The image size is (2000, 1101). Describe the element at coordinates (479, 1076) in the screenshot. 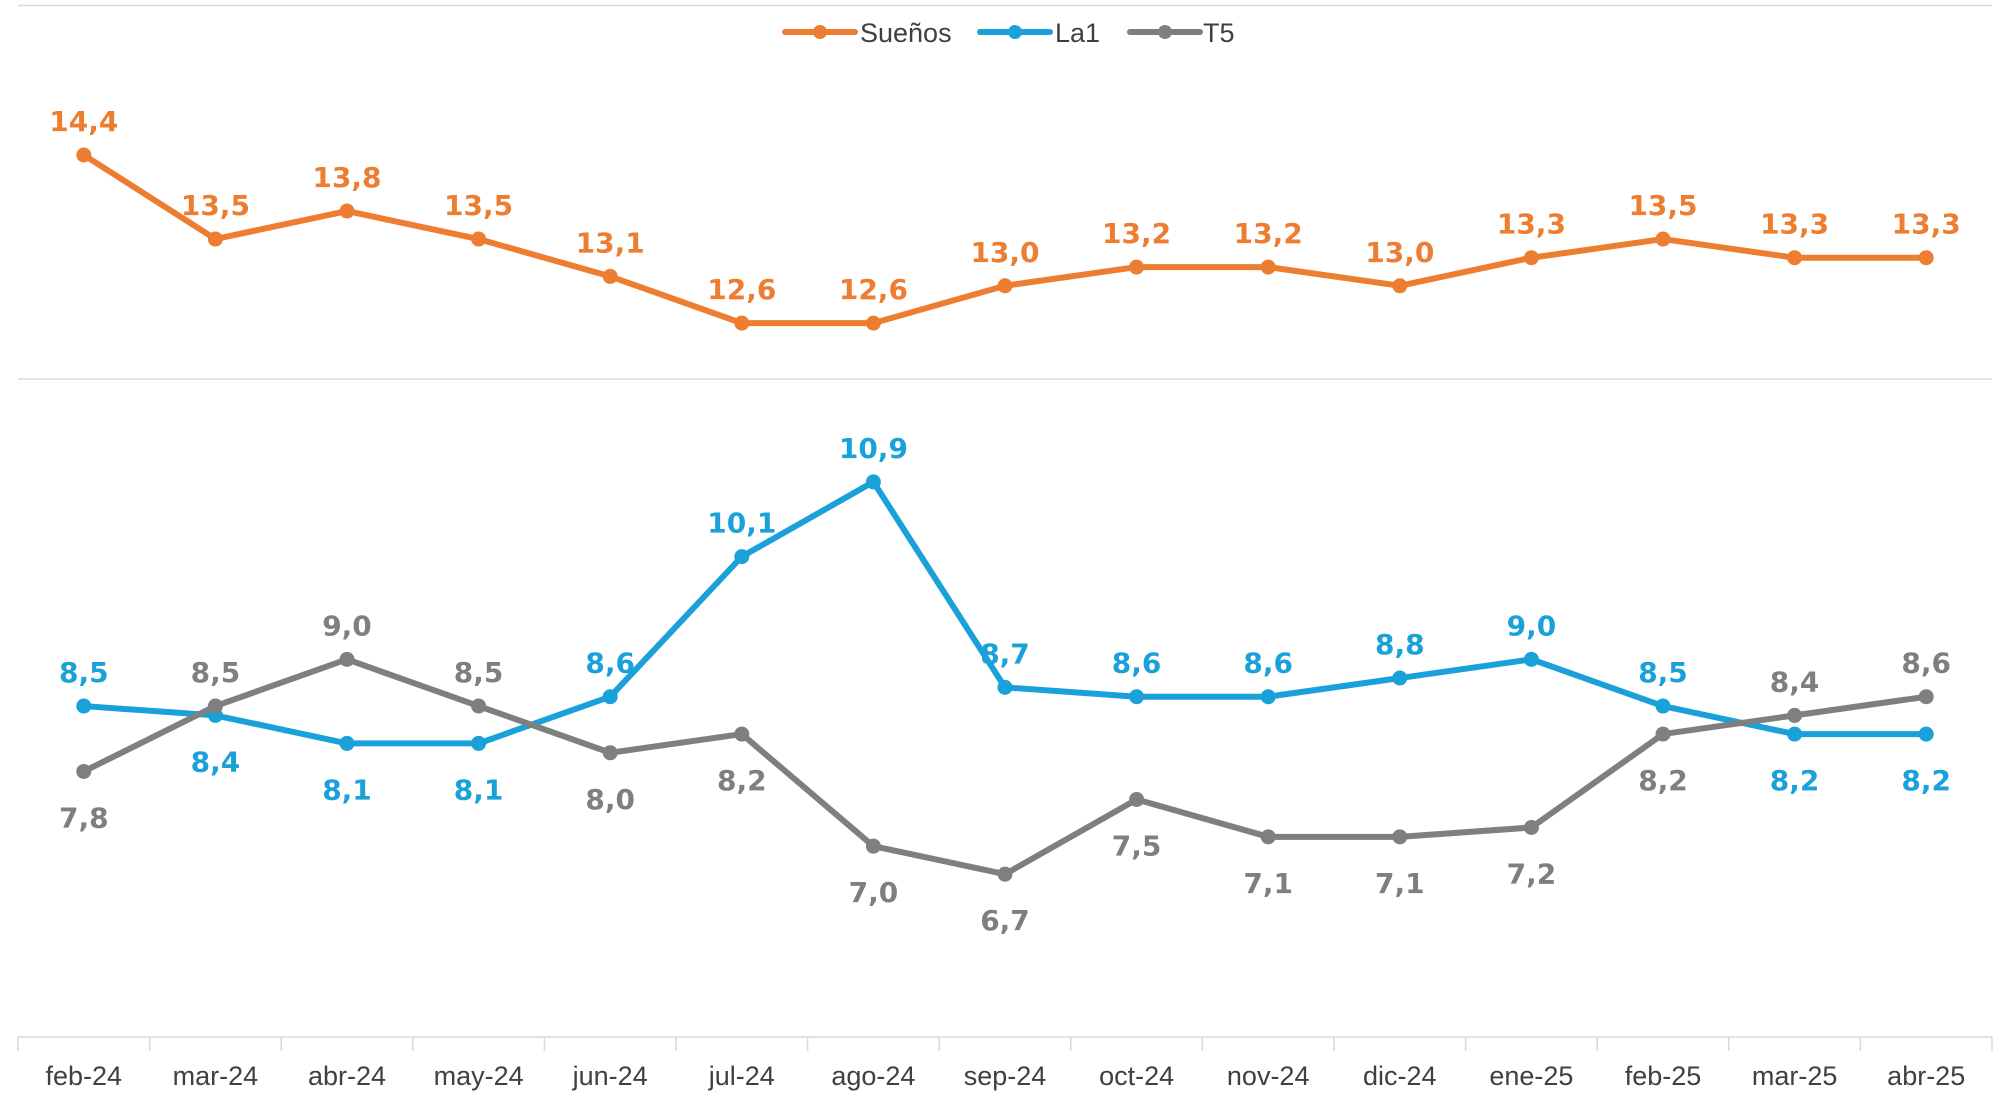

I see `x-tick-label: may-24` at that location.